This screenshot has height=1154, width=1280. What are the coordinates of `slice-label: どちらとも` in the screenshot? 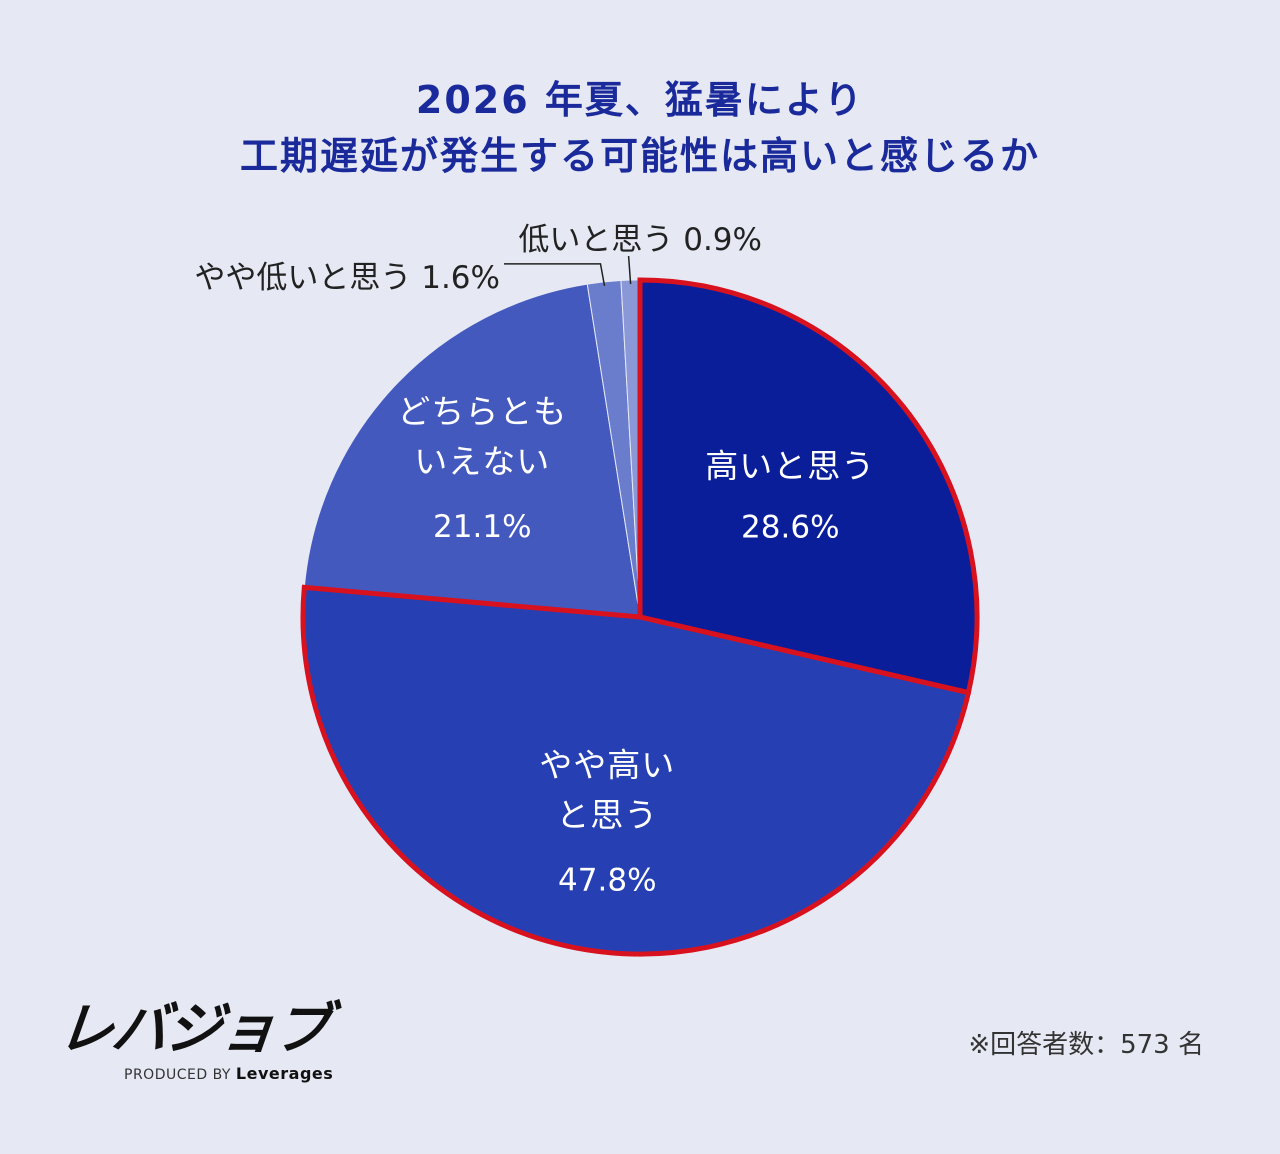 It's located at (482, 411).